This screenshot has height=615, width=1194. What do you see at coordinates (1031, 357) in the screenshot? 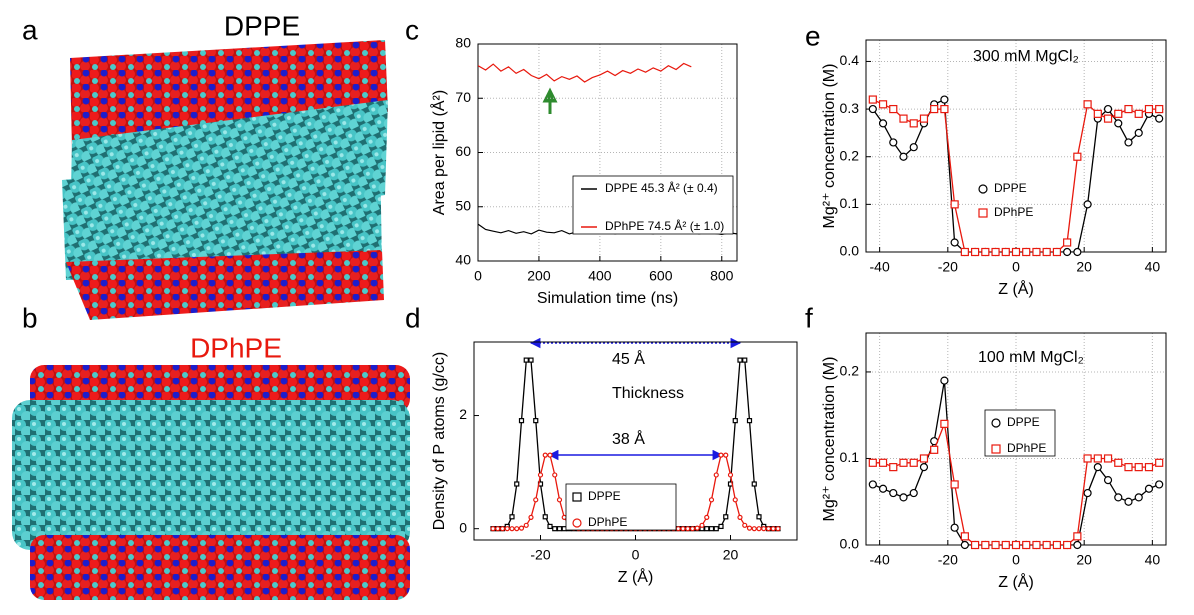
I see `annotation: 100 mM MgCl₂` at bounding box center [1031, 357].